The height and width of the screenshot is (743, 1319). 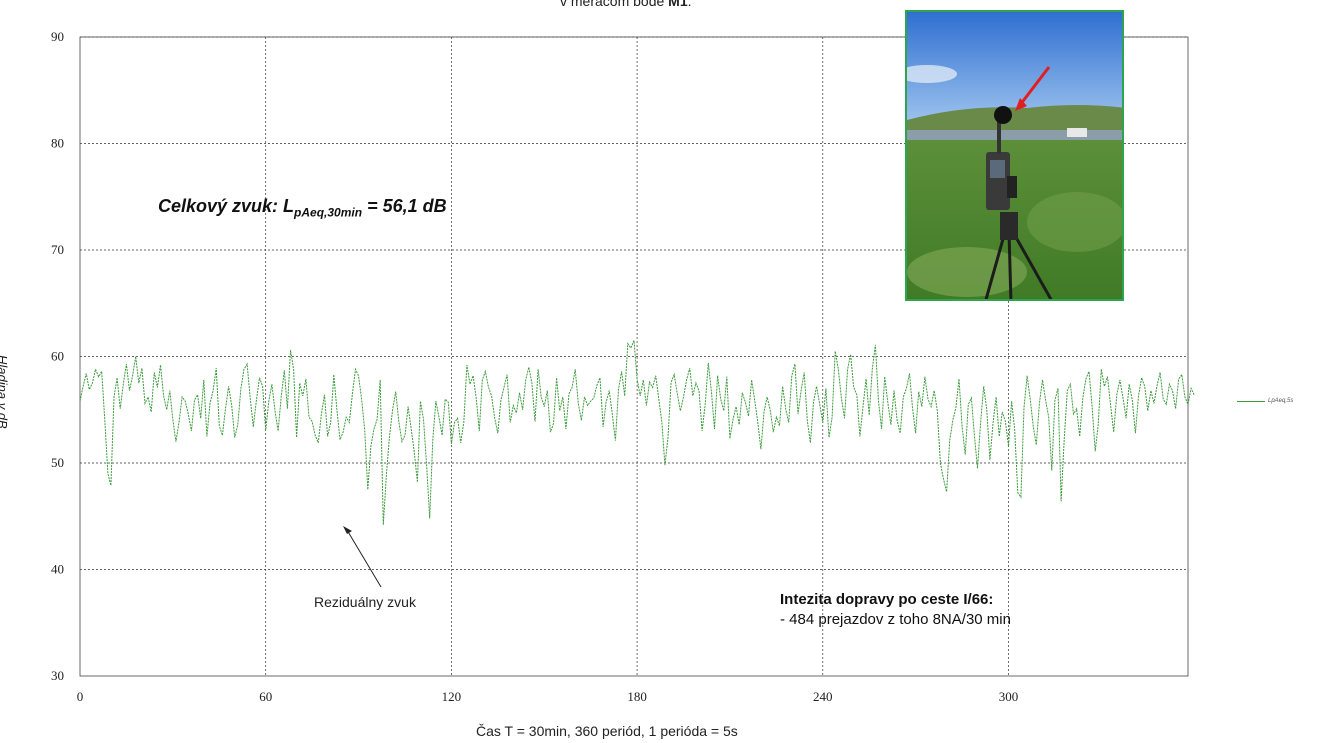 I want to click on legend: LpAeq,5s, so click(x=1265, y=401).